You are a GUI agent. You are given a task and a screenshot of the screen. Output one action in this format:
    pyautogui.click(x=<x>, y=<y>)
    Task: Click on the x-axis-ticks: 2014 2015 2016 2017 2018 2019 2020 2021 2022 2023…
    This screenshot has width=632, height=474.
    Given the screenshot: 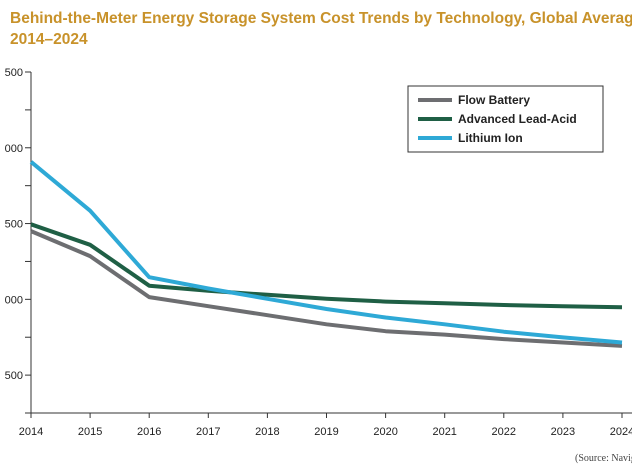 What is the action you would take?
    pyautogui.click(x=325, y=425)
    